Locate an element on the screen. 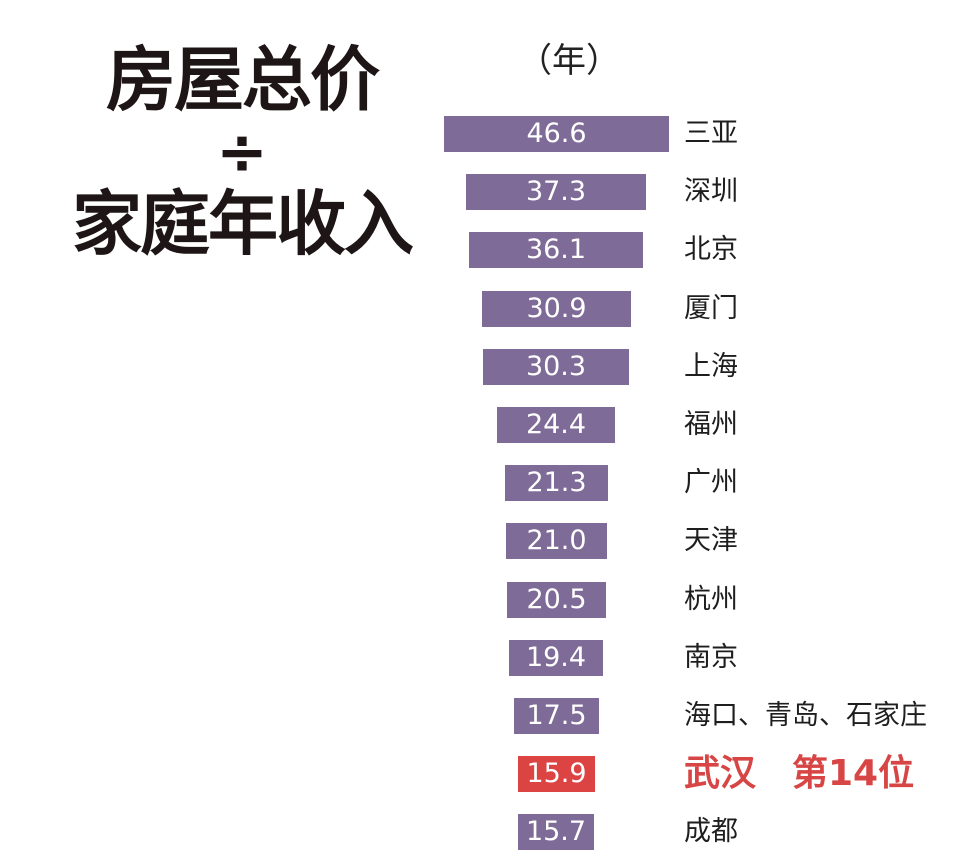 The image size is (977, 867). title-numerator: 房屋总价 is located at coordinates (243, 80).